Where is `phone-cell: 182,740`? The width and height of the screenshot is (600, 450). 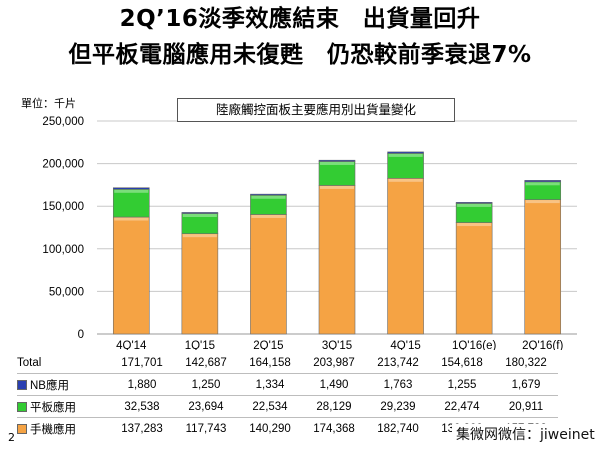 phone-cell: 182,740 is located at coordinates (398, 428).